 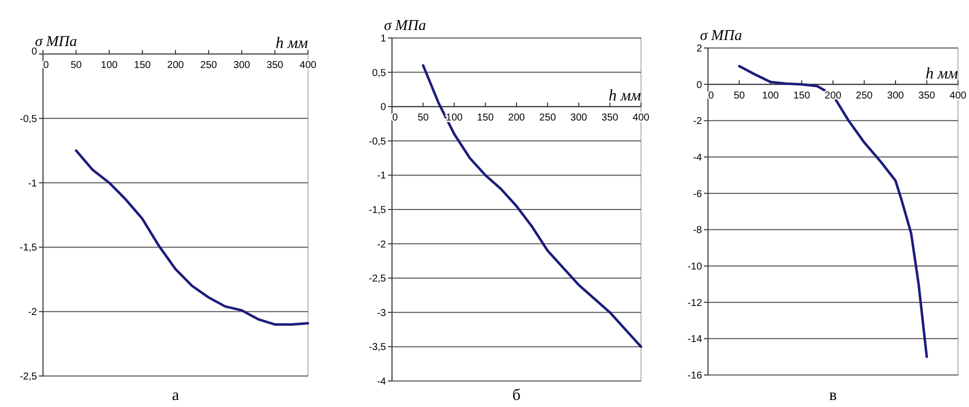 I want to click on y-tick-label: 0,5, so click(x=379, y=73).